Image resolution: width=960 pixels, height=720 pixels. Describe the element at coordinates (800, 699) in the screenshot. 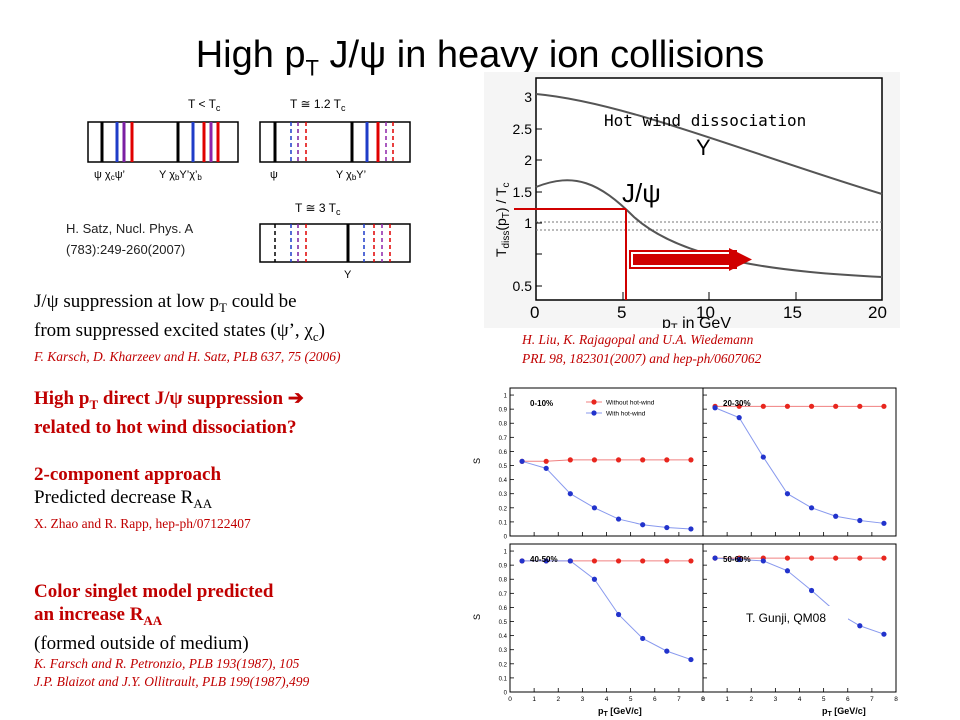

I see `x-tick-label: 4` at that location.